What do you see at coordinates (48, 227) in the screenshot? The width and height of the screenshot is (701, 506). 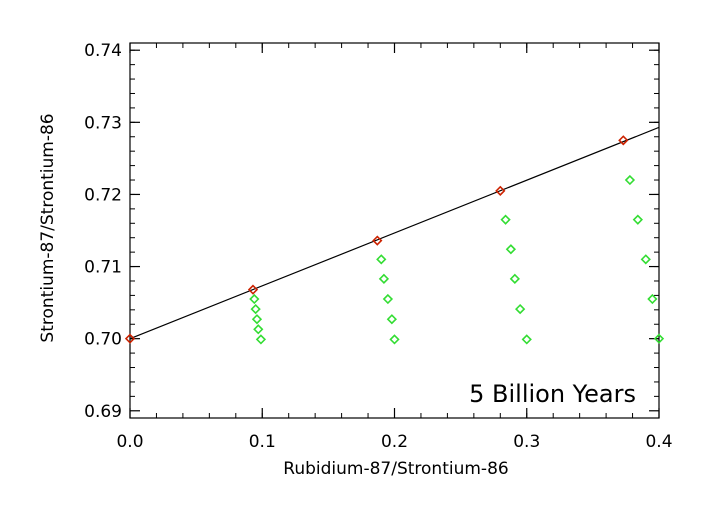 I see `y-axis-title: Strontium-87/Strontium-86` at bounding box center [48, 227].